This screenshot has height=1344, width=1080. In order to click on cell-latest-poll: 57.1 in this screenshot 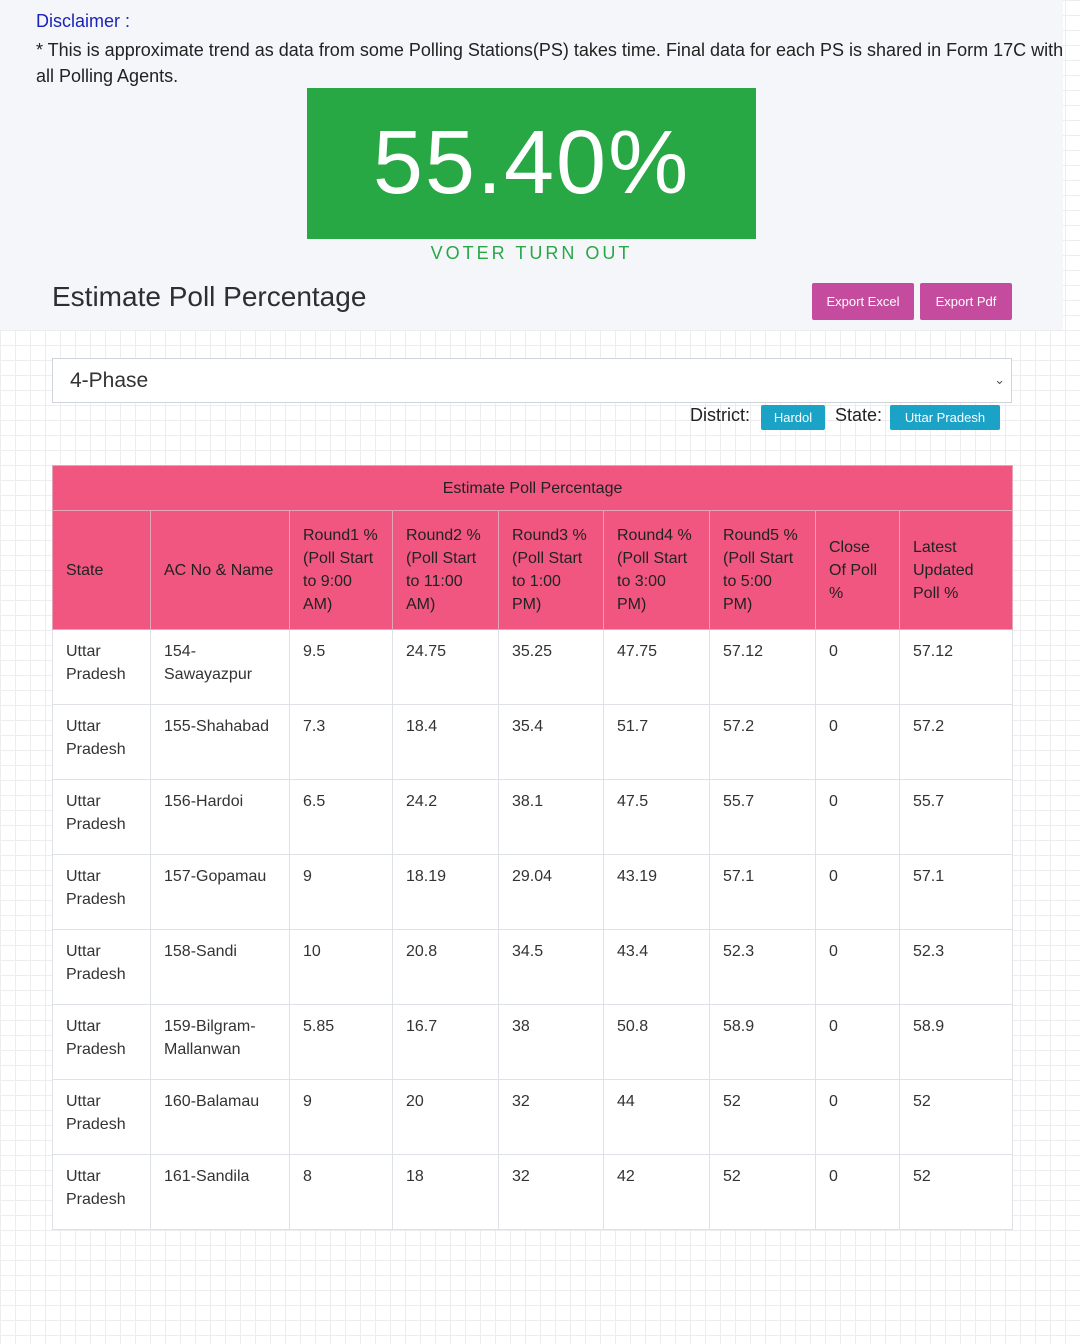, I will do `click(956, 892)`.